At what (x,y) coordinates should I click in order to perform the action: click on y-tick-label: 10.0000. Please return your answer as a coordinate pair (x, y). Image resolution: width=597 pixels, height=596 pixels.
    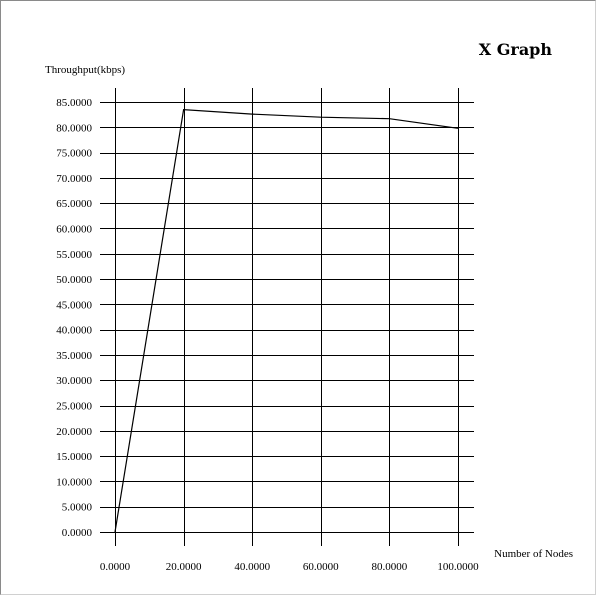
    Looking at the image, I should click on (74, 482).